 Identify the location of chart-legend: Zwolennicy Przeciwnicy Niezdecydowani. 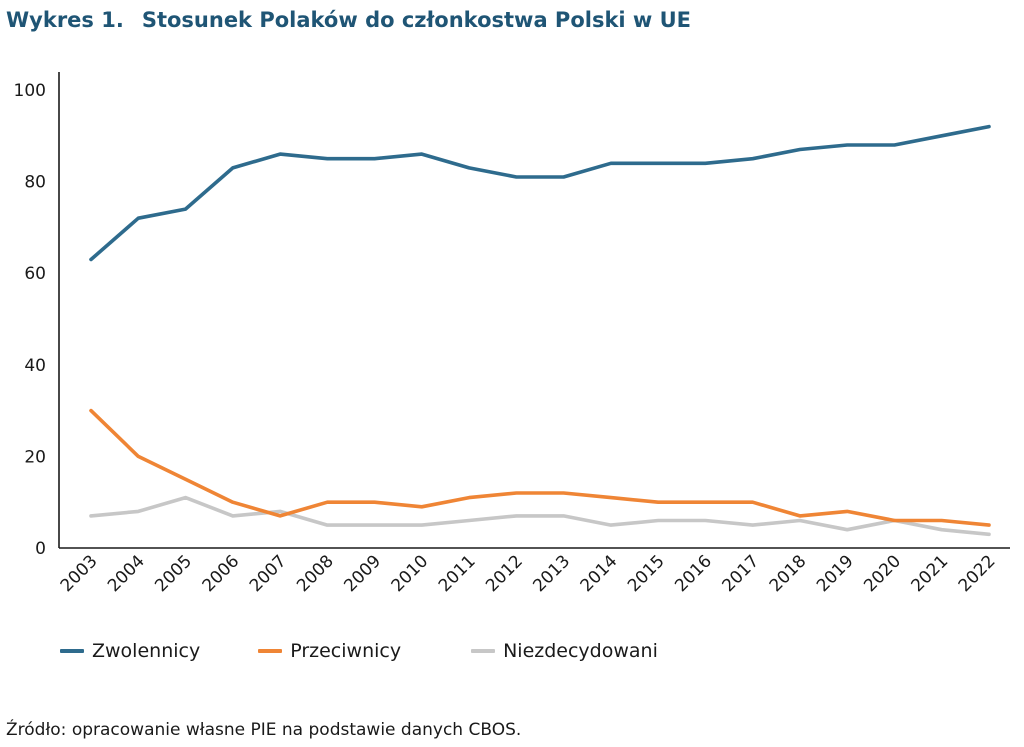
(386, 651).